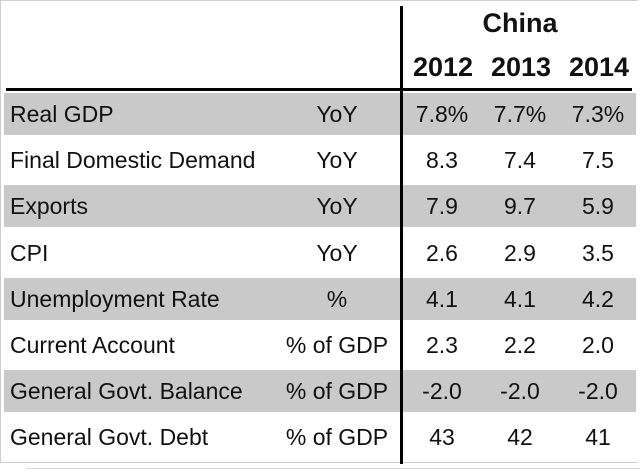 This screenshot has height=473, width=640. Describe the element at coordinates (520, 160) in the screenshot. I see `value-2013: 7.4` at that location.